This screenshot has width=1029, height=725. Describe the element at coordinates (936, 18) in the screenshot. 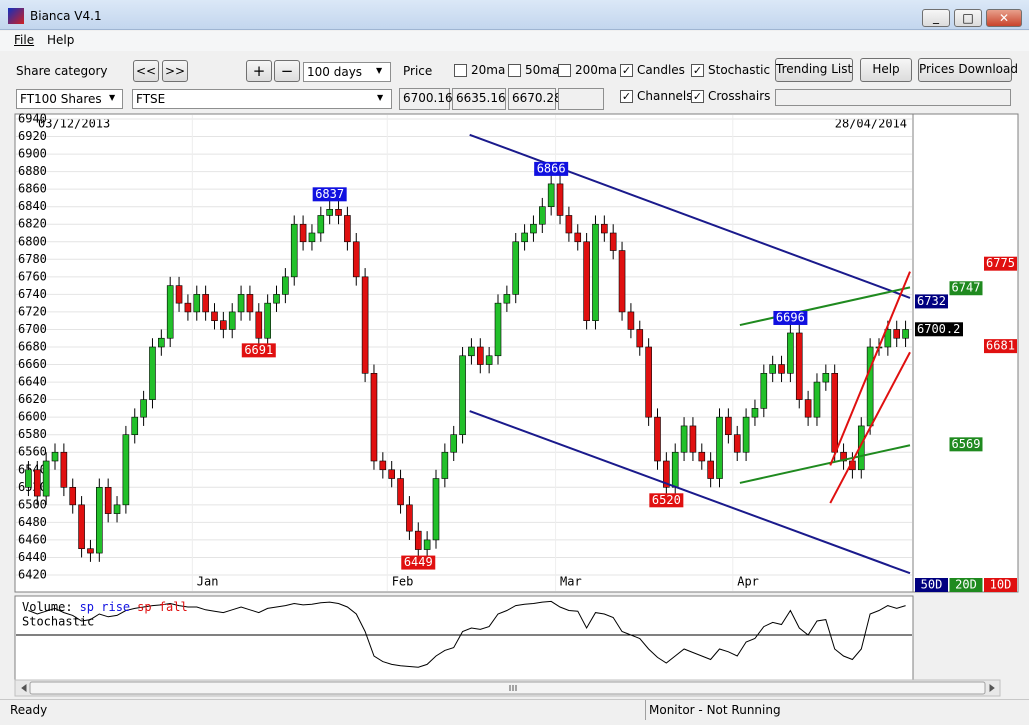

I see `minimize-button: _` at that location.